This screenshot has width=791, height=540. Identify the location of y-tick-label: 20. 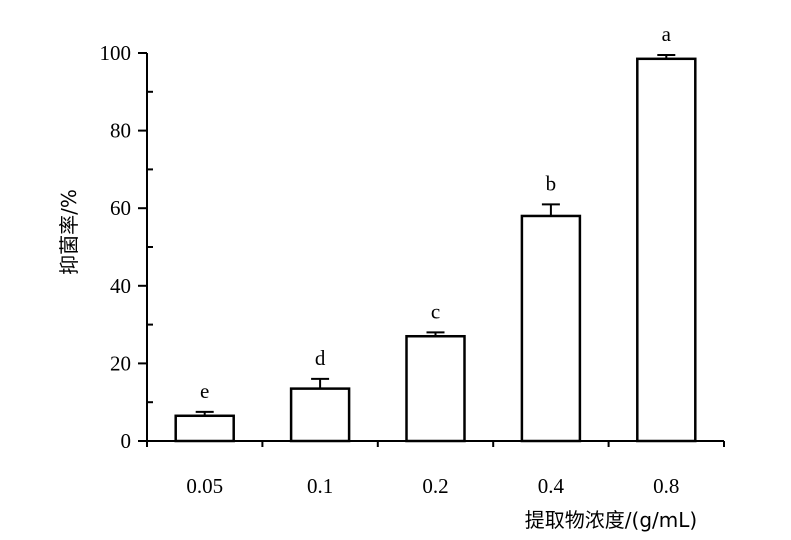
(120, 363).